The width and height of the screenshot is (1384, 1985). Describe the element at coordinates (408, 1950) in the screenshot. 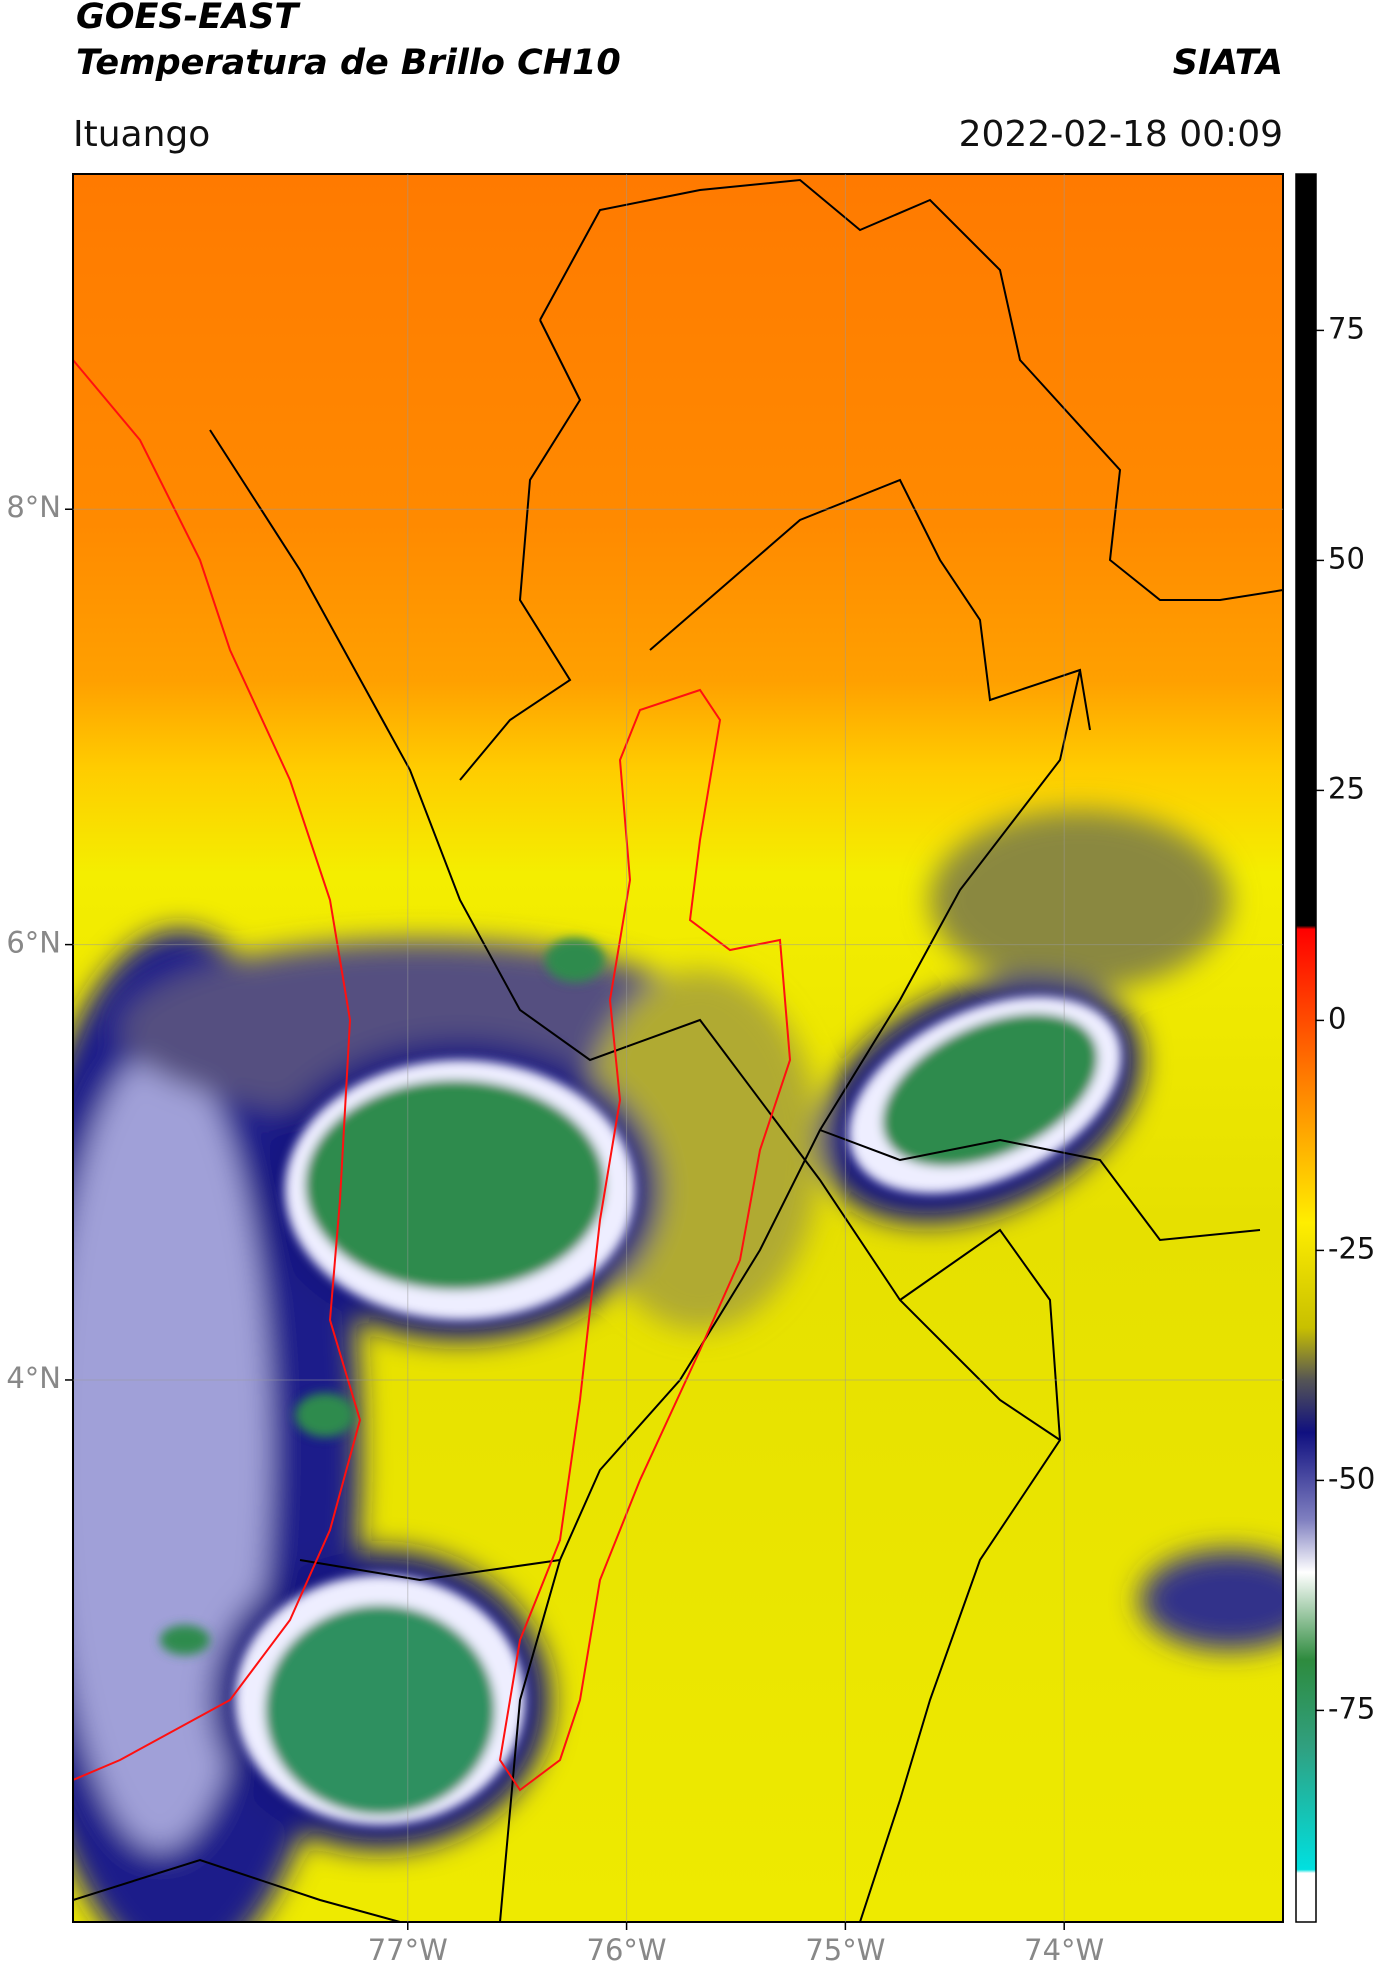

I see `x-tick-label: 77°W` at that location.